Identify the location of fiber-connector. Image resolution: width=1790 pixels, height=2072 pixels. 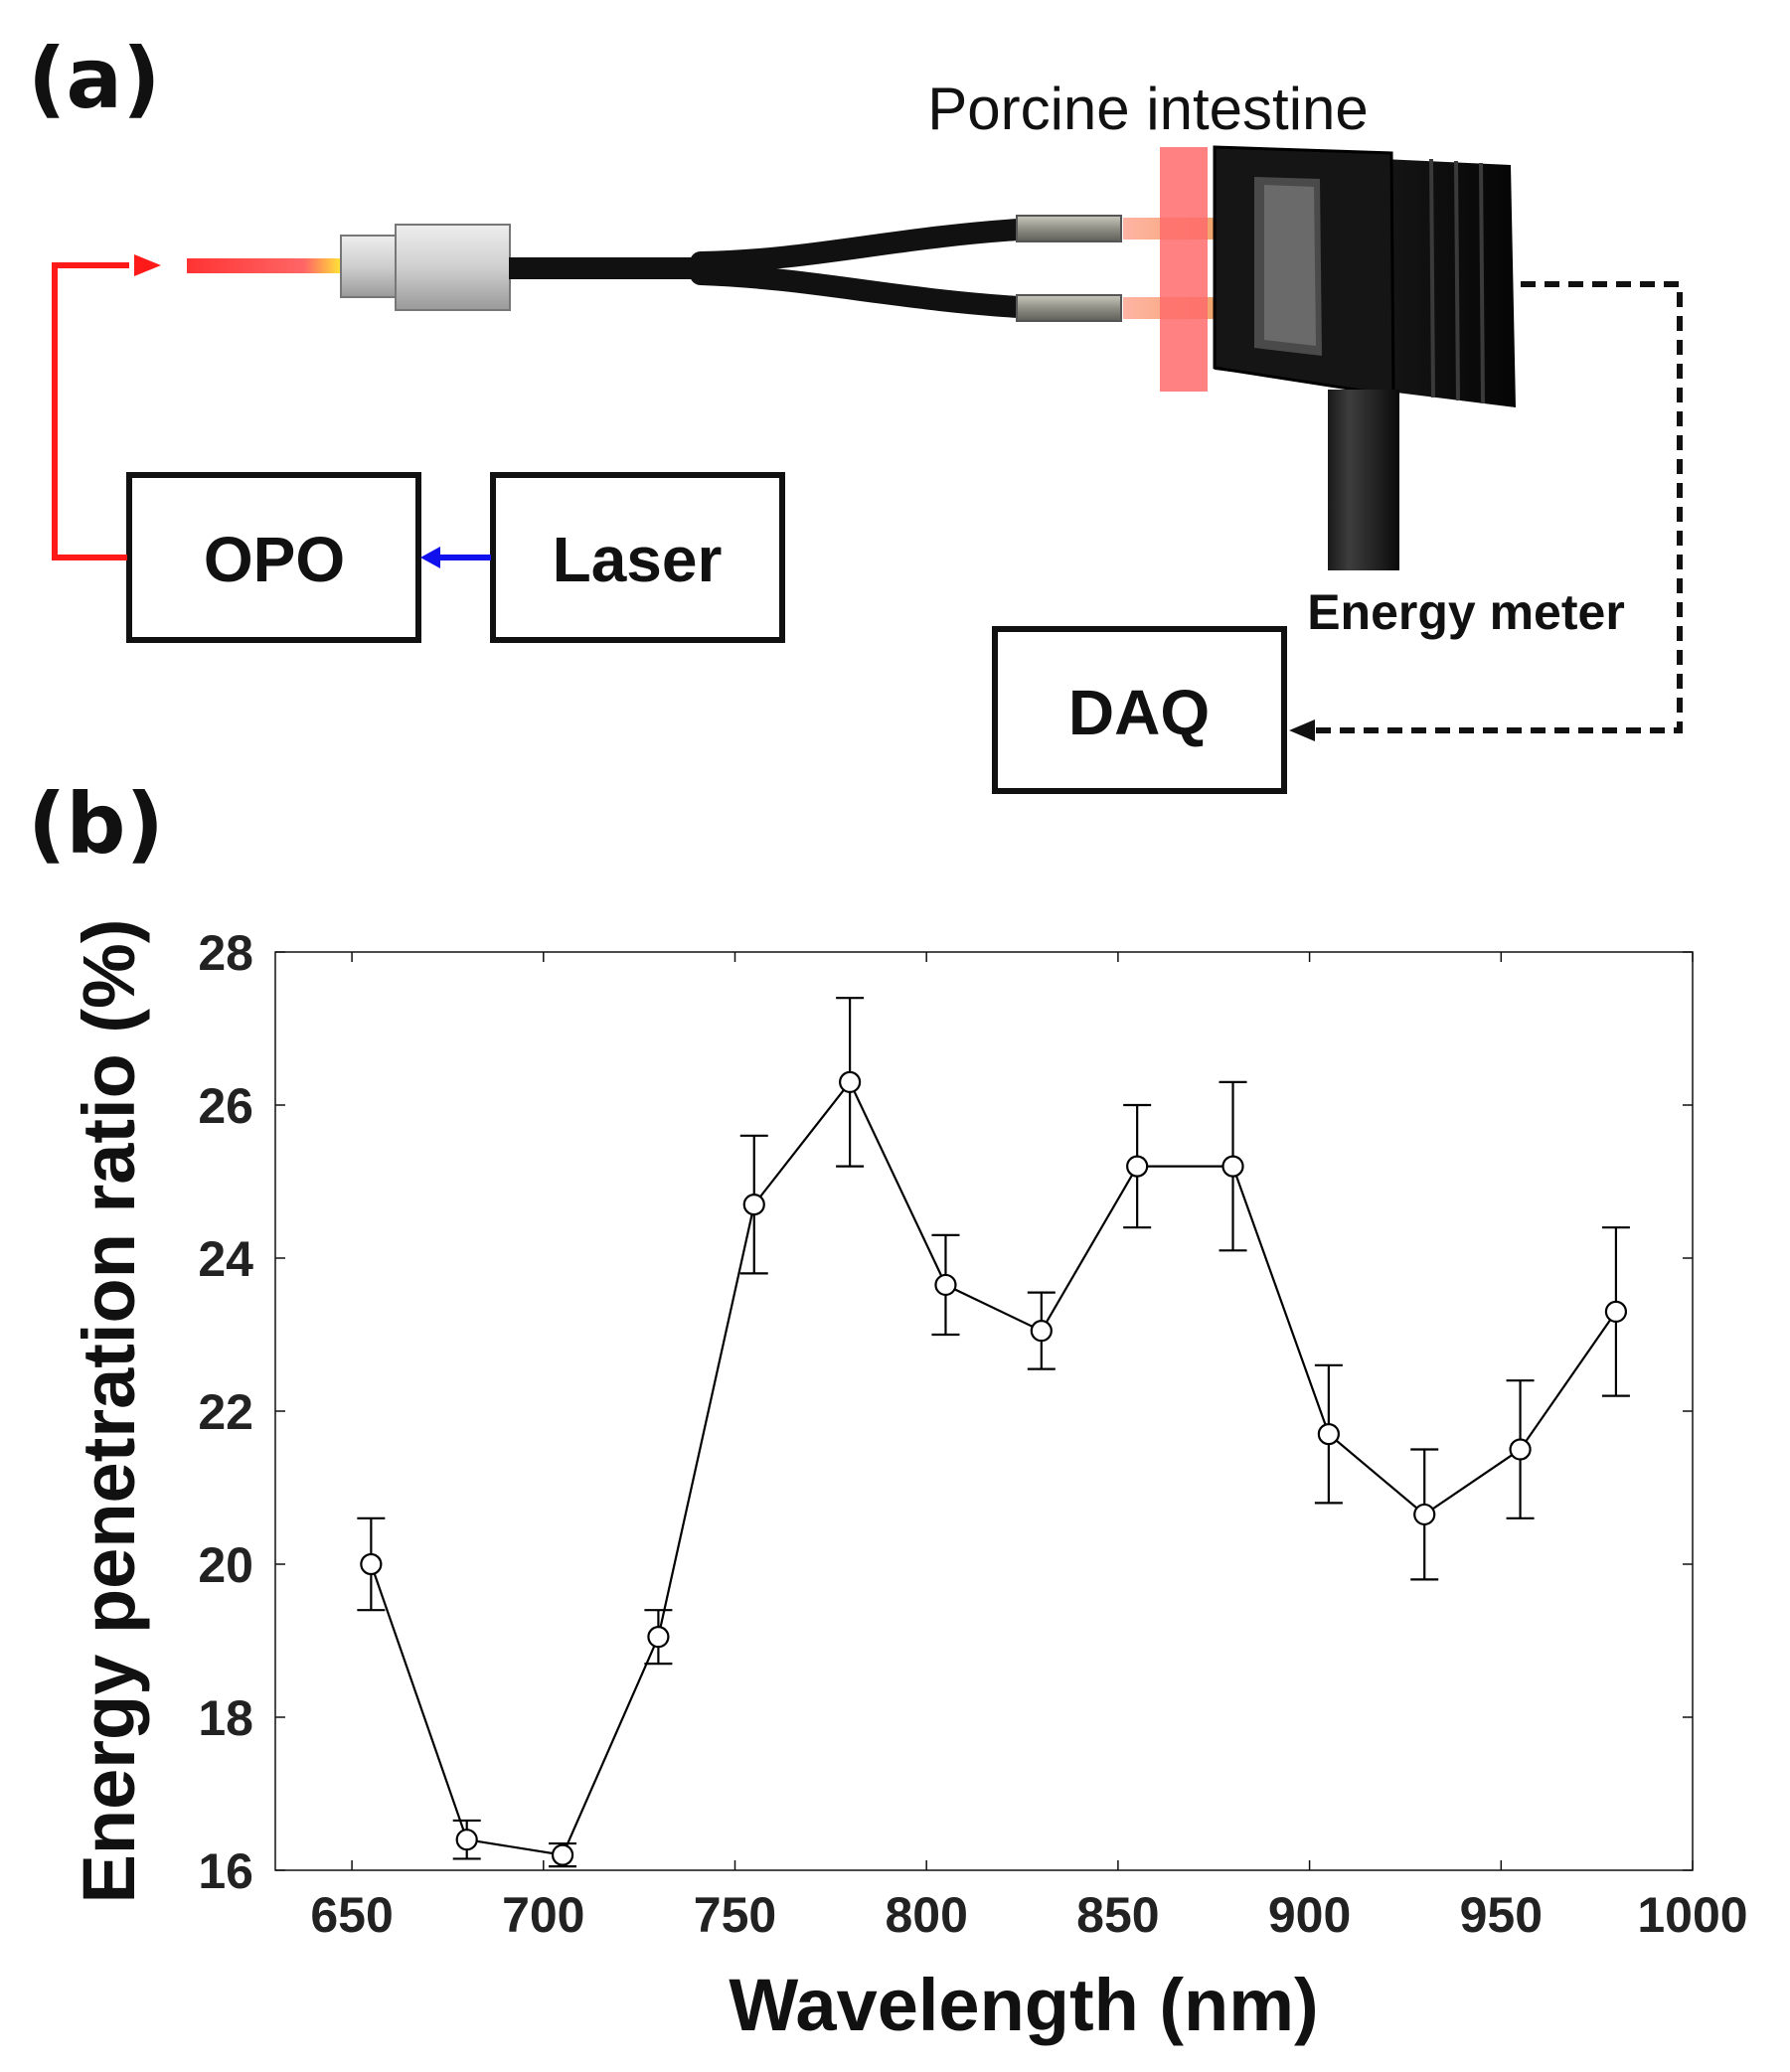
(425, 267).